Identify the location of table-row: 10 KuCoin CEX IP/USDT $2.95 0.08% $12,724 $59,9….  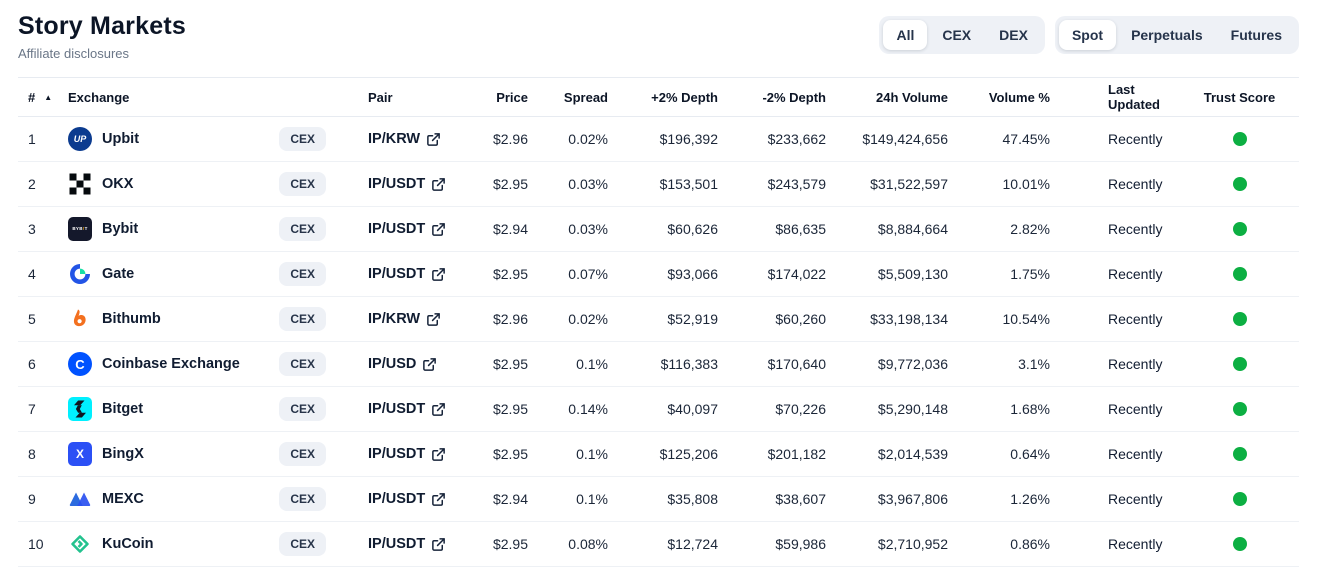
(658, 544).